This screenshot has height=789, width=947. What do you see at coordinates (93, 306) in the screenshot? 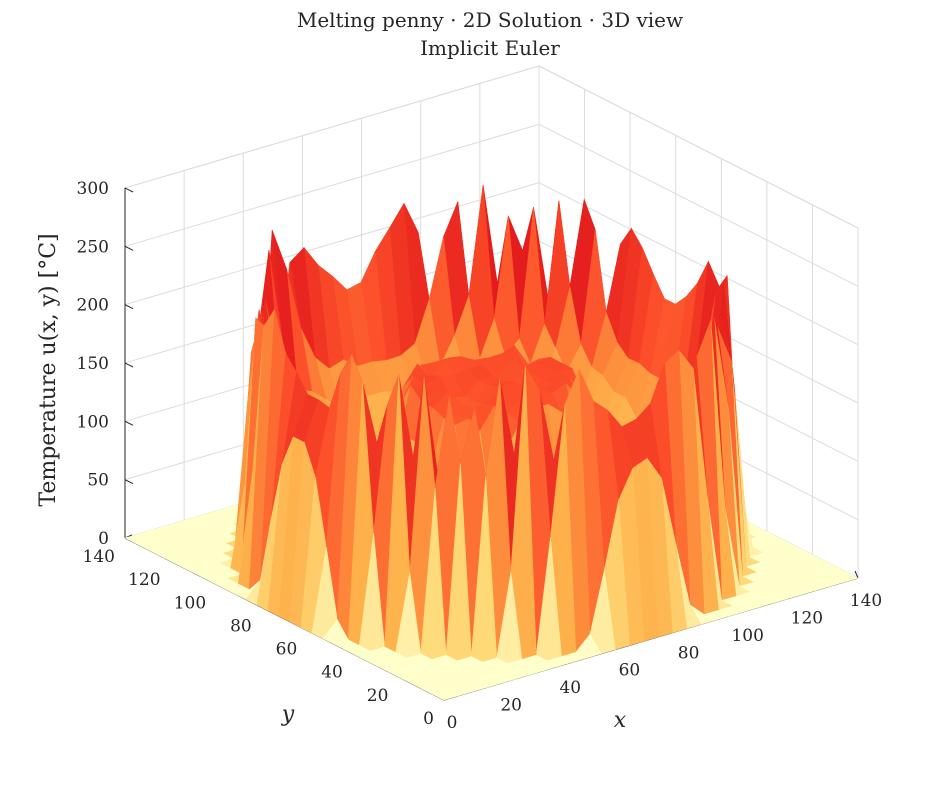
I see `z-tick-label: 200` at bounding box center [93, 306].